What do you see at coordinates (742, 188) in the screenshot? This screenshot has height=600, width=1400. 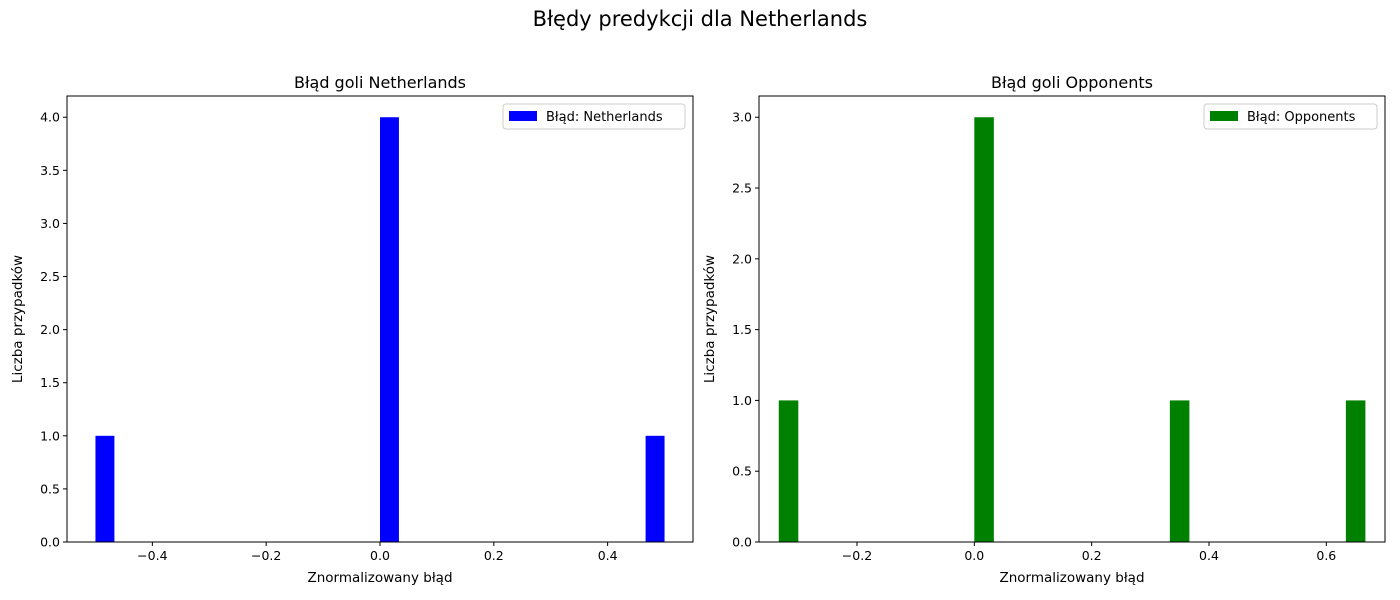 I see `chart2-ytick-label: 2.5` at bounding box center [742, 188].